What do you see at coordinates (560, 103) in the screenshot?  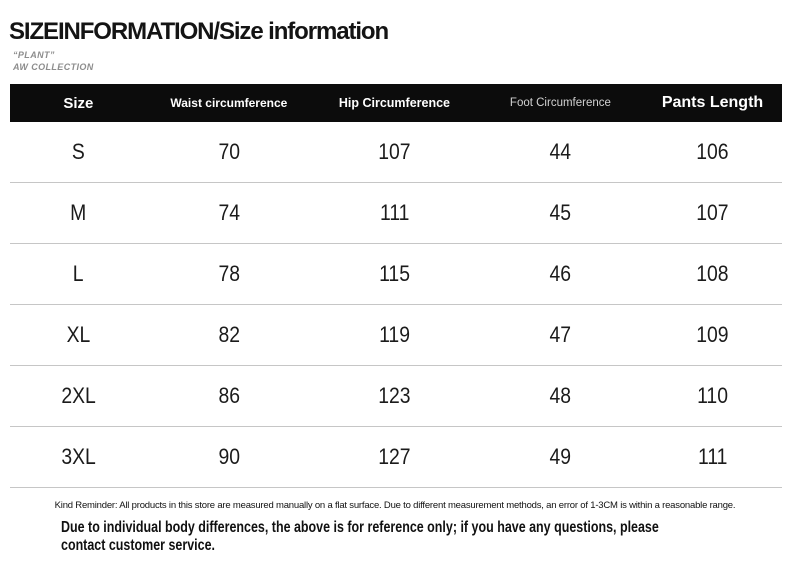 I see `column-header-foot: Foot Circumference` at bounding box center [560, 103].